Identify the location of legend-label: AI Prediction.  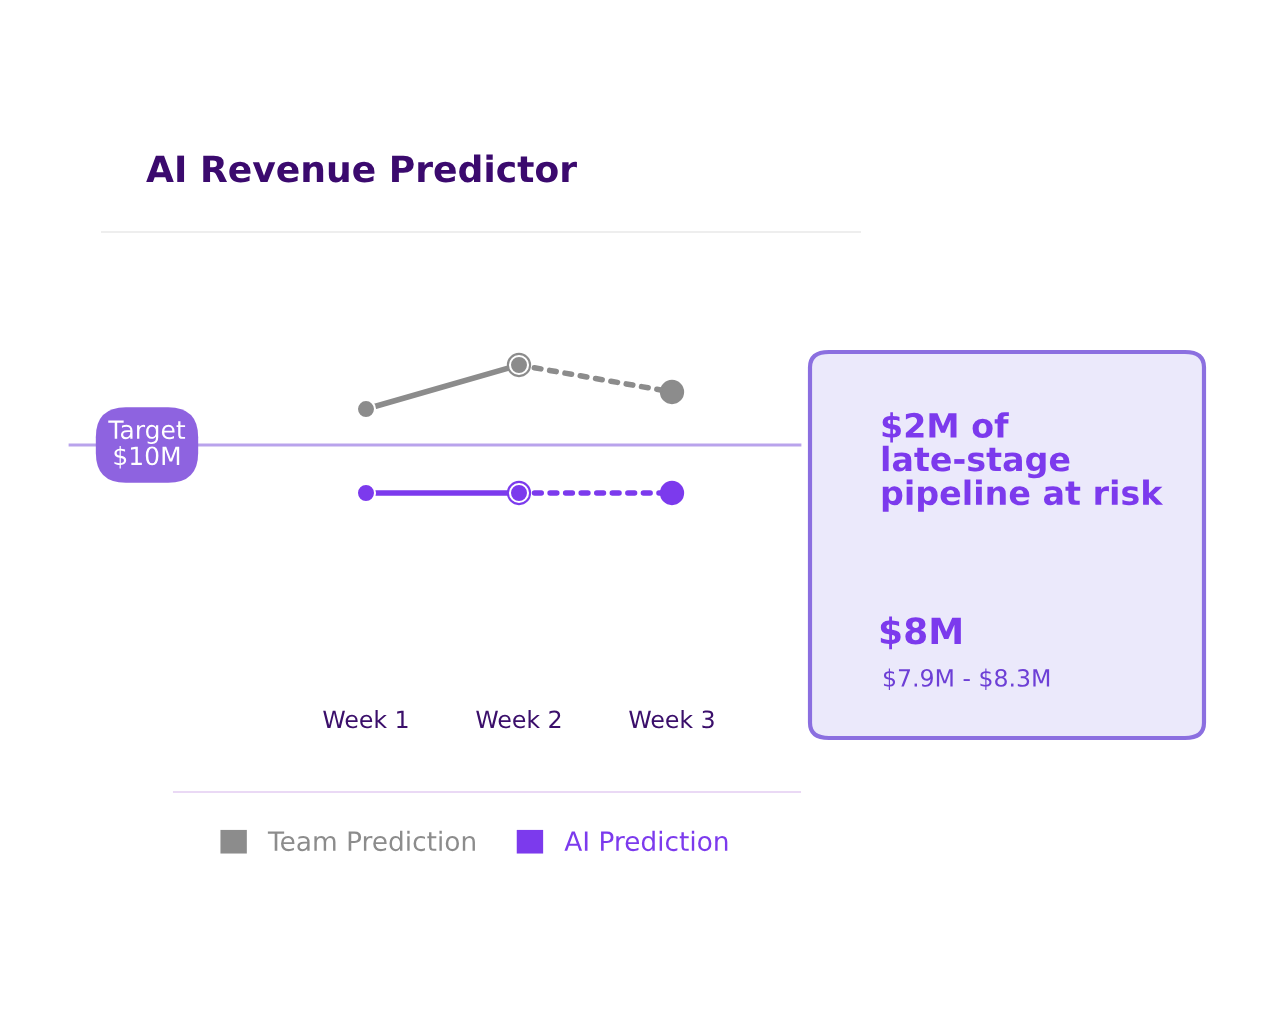
(646, 841).